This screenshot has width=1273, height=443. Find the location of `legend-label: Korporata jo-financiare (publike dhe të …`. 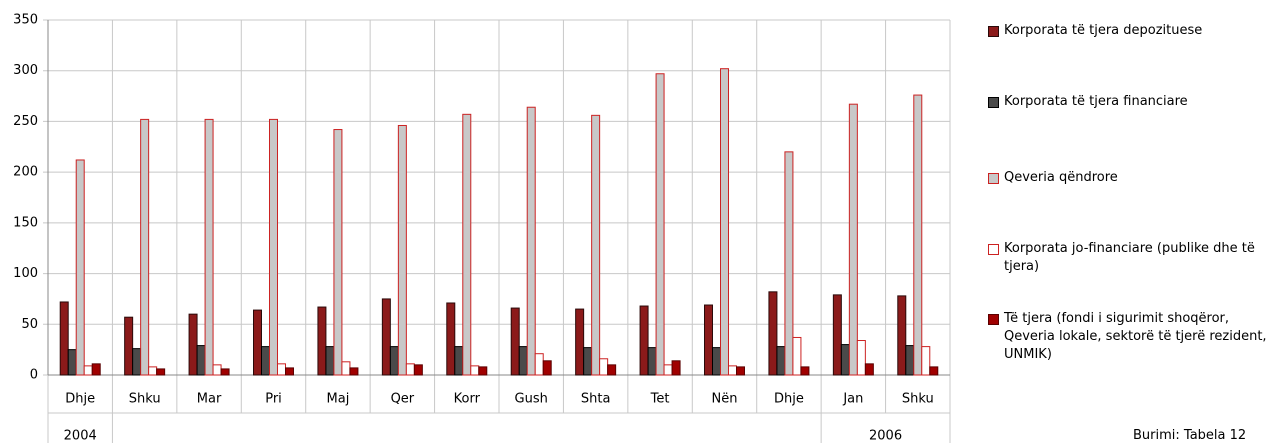

legend-label: Korporata jo-financiare (publike dhe të … is located at coordinates (1129, 257).